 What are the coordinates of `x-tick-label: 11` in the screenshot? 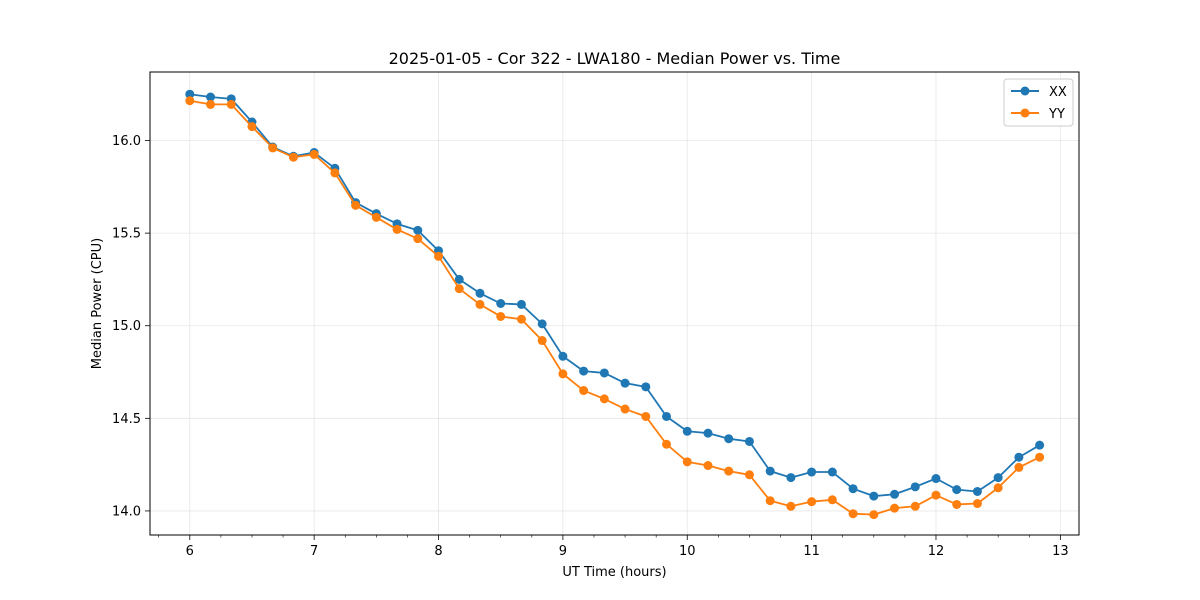 It's located at (811, 551).